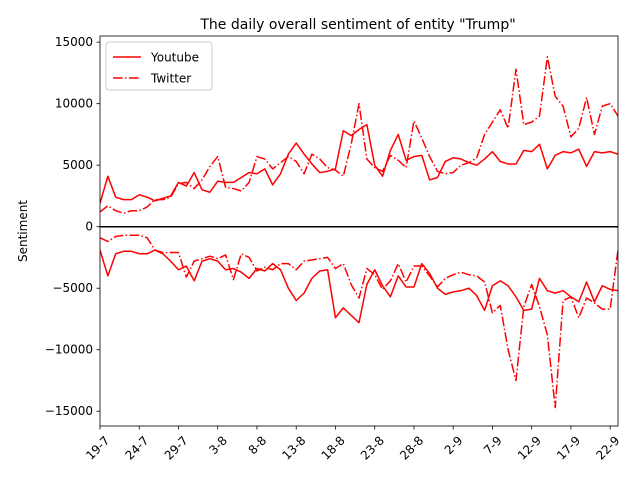 The image size is (640, 480). I want to click on y-tick-label: −15000, so click(69, 411).